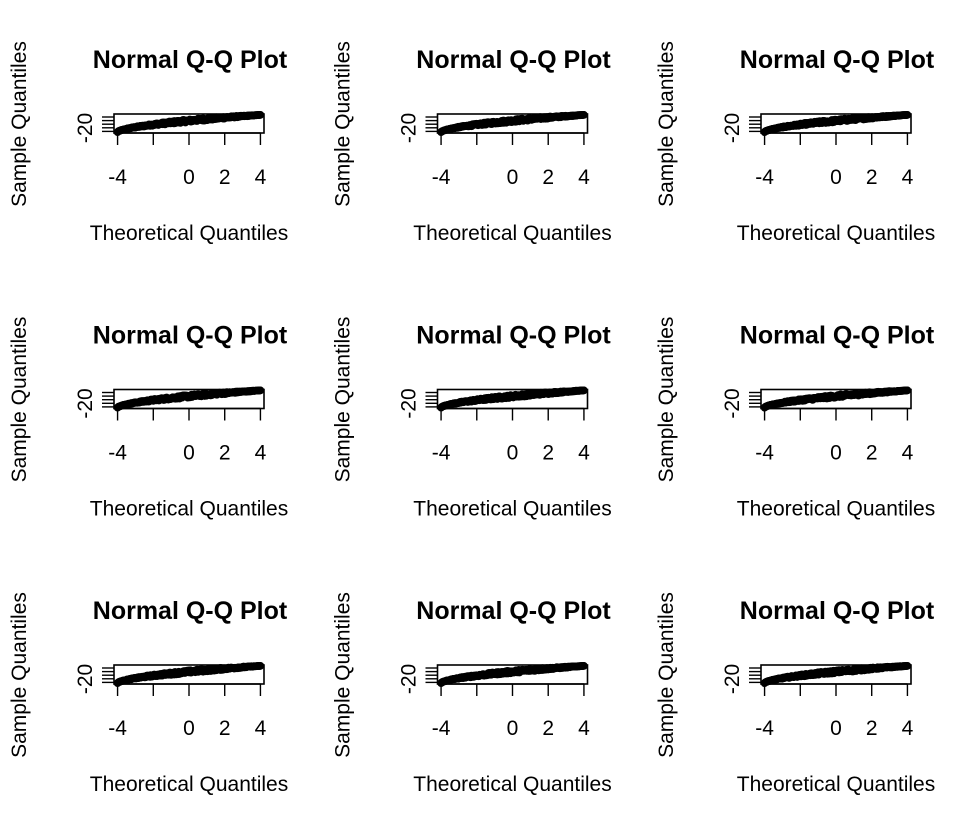  I want to click on qq-points, so click(189, 123).